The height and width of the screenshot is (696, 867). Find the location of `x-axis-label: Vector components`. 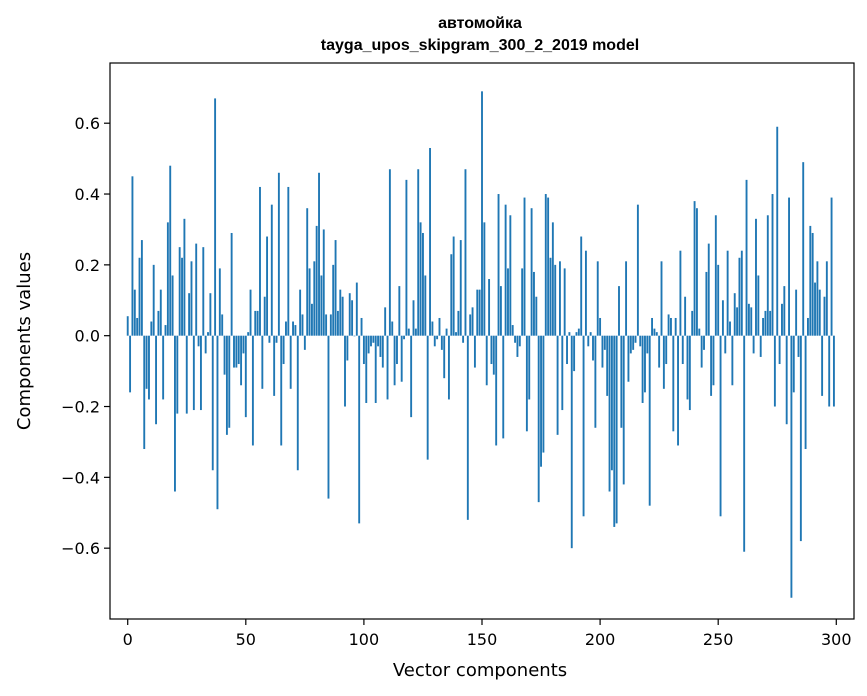

x-axis-label: Vector components is located at coordinates (480, 670).